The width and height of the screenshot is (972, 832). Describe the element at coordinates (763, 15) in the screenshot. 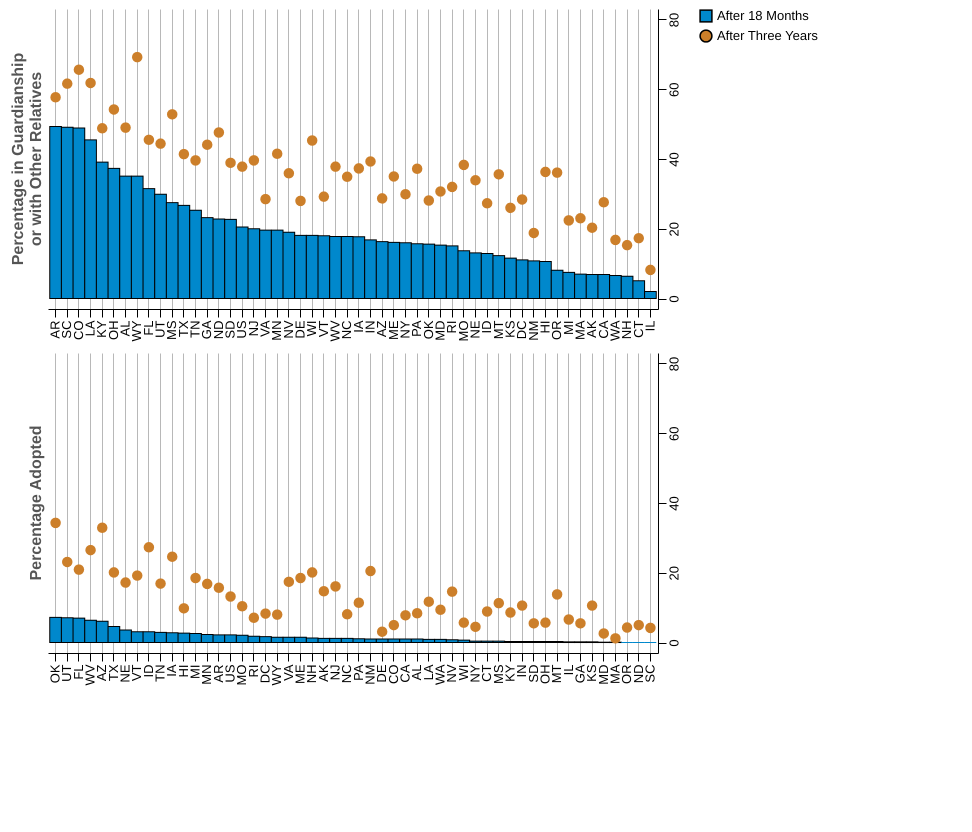

I see `legend-label: After 18 Months` at that location.